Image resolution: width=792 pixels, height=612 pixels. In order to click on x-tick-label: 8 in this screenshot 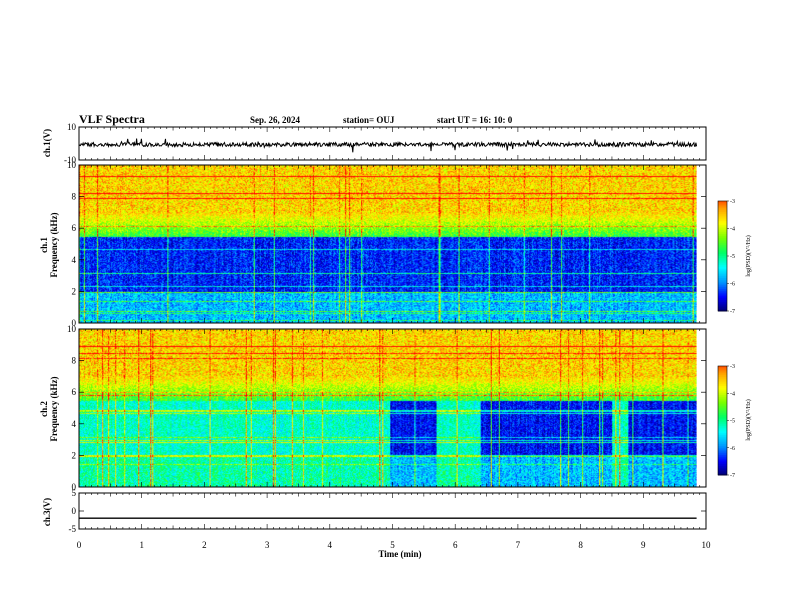, I will do `click(580, 545)`.